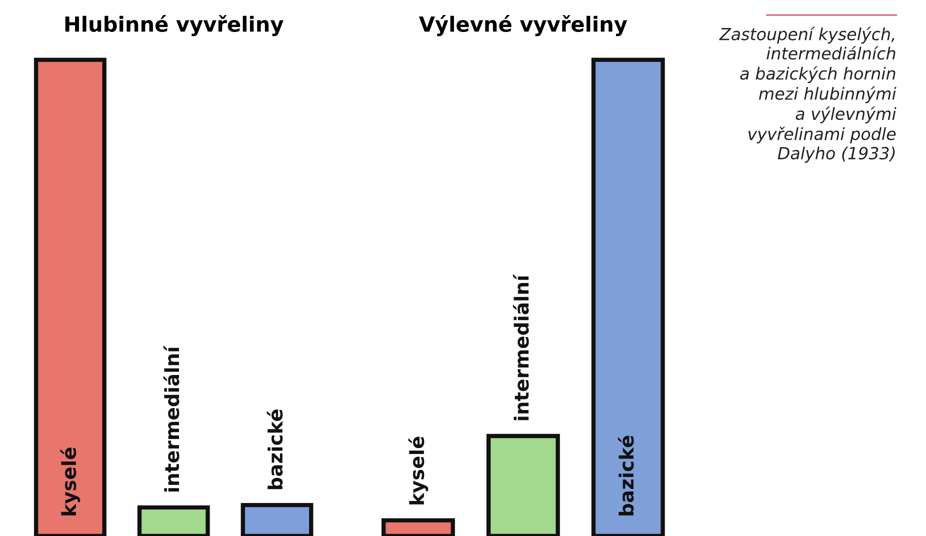  What do you see at coordinates (807, 94) in the screenshot?
I see `text: Zastoupení kyselých, intermediálních a bazických hornin mezi hlubinnými a výlevnými vyvřelinami podle Dalyho (1933)` at bounding box center [807, 94].